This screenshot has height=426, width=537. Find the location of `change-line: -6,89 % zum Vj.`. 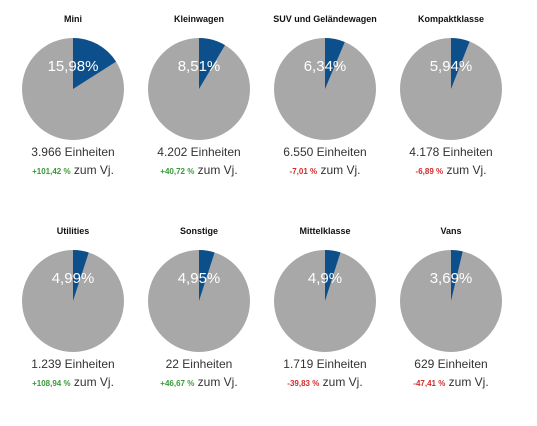

change-line: -6,89 % zum Vj. is located at coordinates (451, 170).